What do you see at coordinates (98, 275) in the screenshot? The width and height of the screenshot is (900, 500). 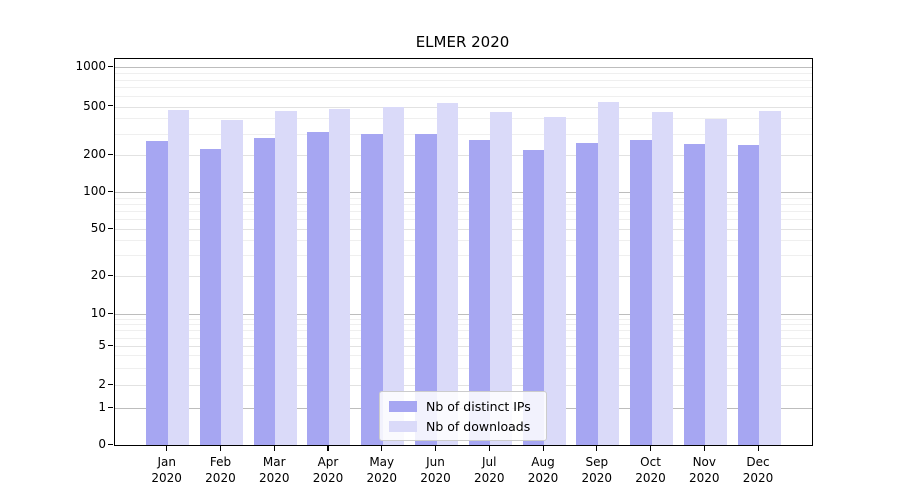 I see `y-tick-label: 20` at bounding box center [98, 275].